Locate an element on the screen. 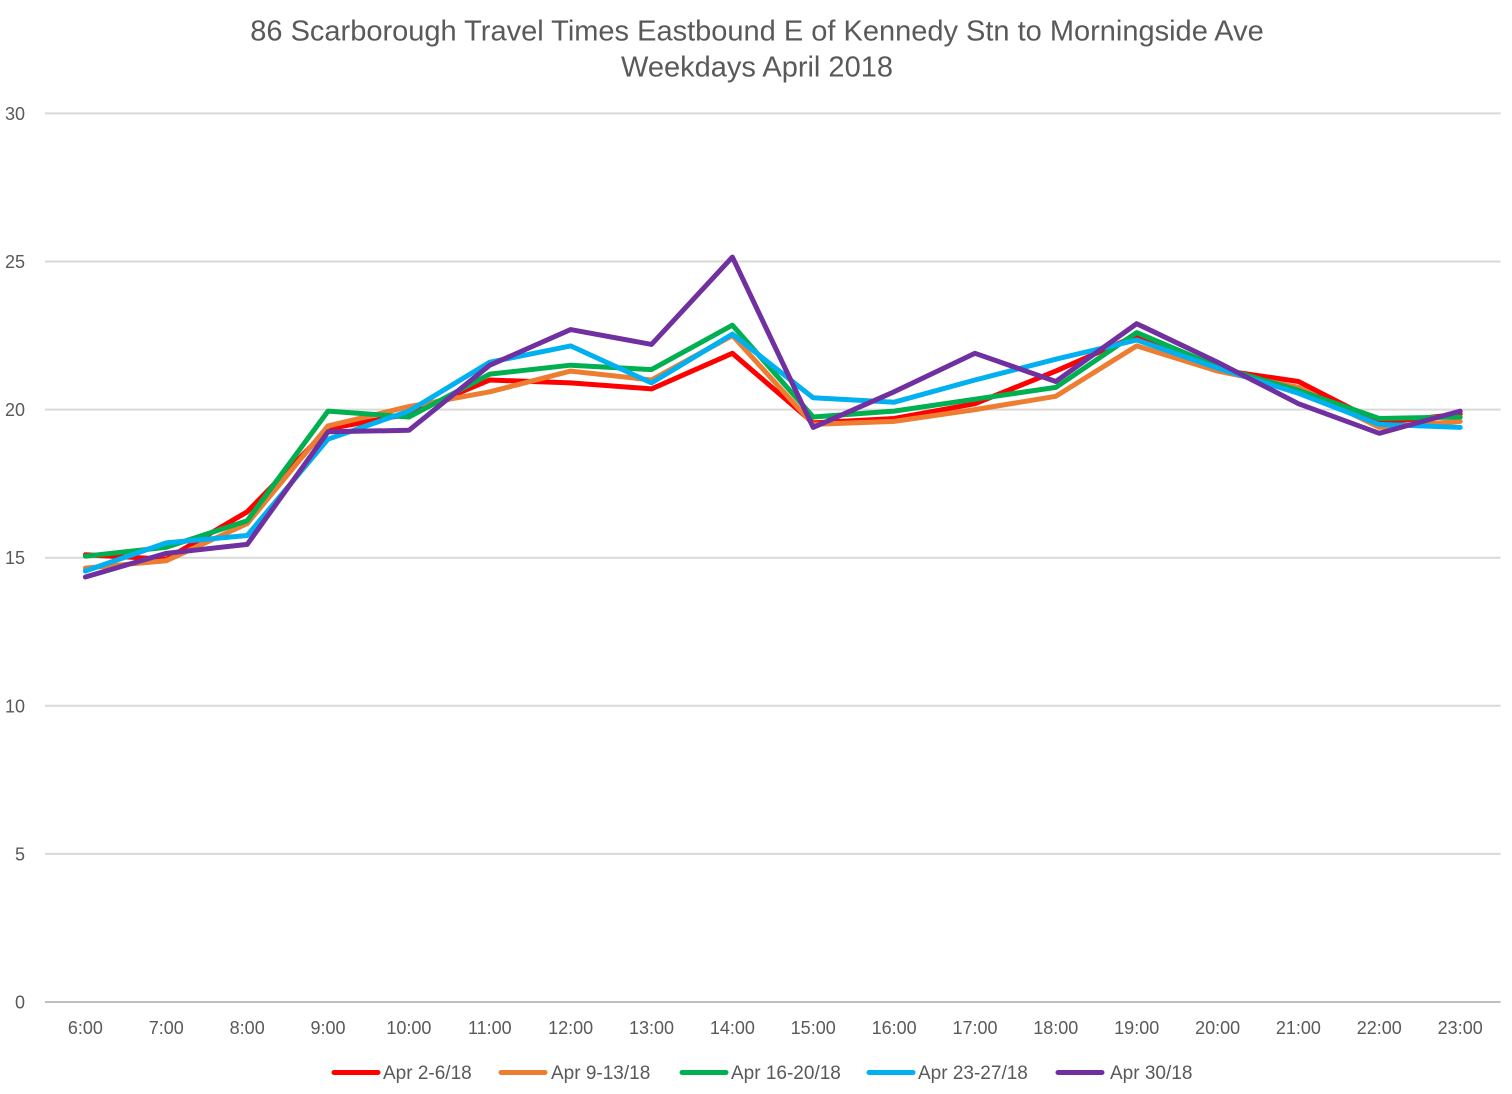  svg-text: Apr 9-13/18 is located at coordinates (600, 1073).